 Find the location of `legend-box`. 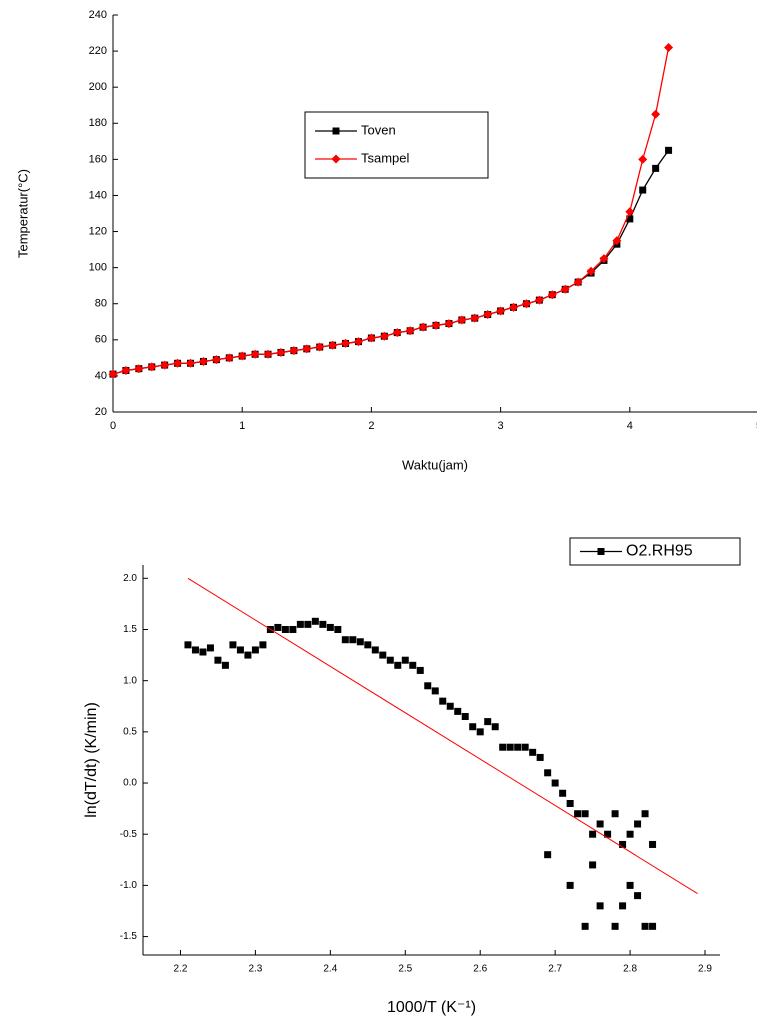

legend-box is located at coordinates (396, 145).